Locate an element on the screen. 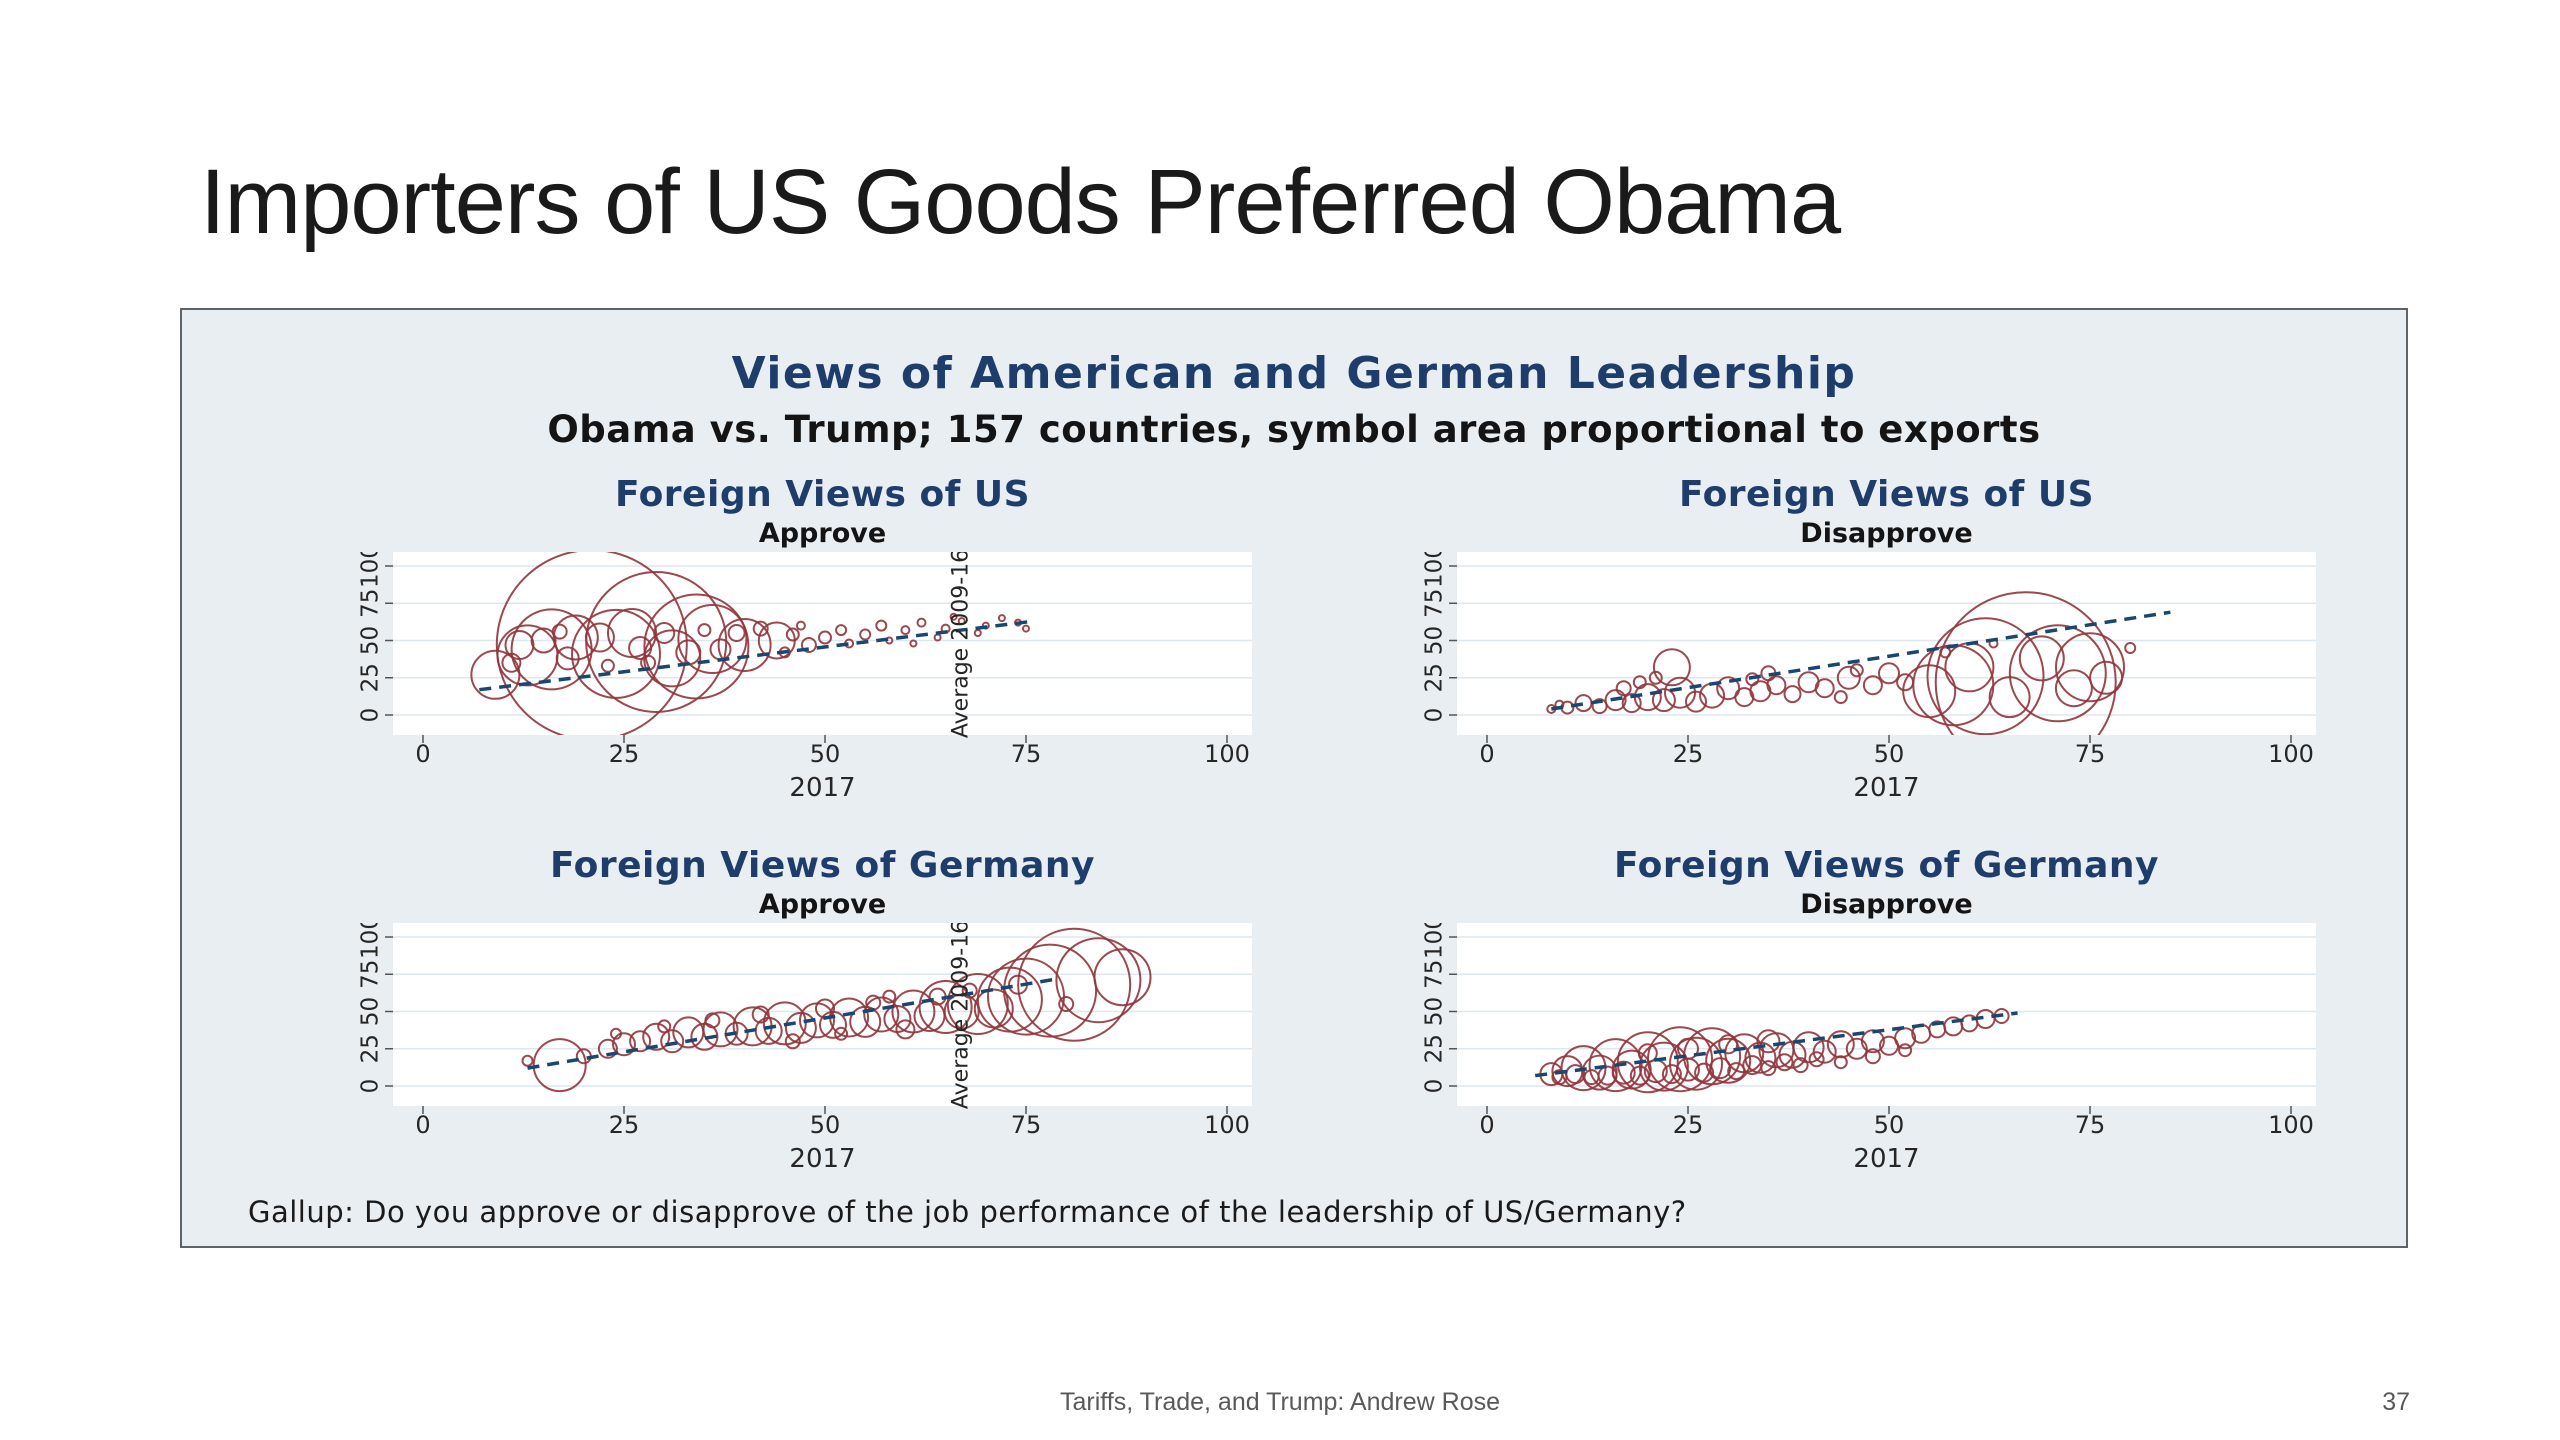 The height and width of the screenshot is (1440, 2560). slide-footer: Tariffs, Trade, and Trump: Andrew Rose is located at coordinates (1280, 1402).